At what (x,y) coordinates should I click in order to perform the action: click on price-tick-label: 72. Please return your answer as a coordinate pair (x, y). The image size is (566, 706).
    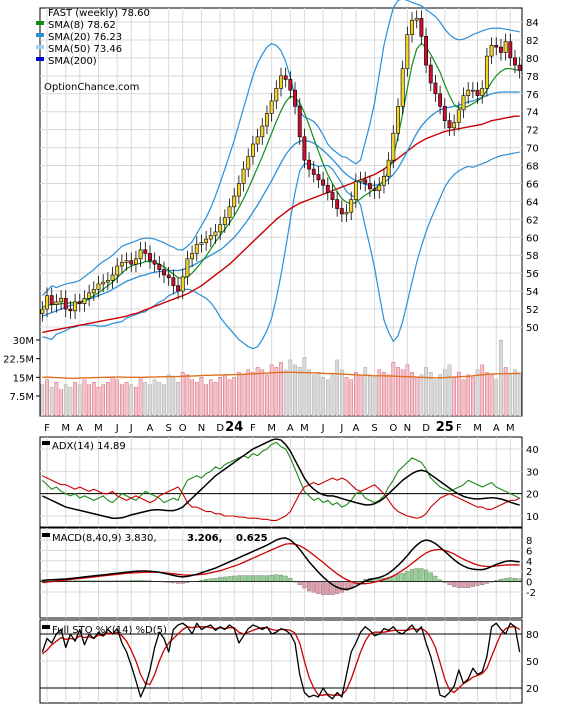
    Looking at the image, I should click on (532, 131).